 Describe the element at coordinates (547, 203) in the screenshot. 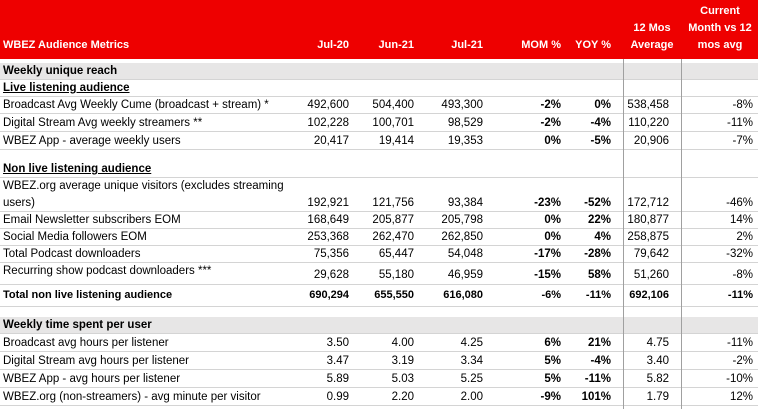

I see `cell-mom: -23%` at that location.